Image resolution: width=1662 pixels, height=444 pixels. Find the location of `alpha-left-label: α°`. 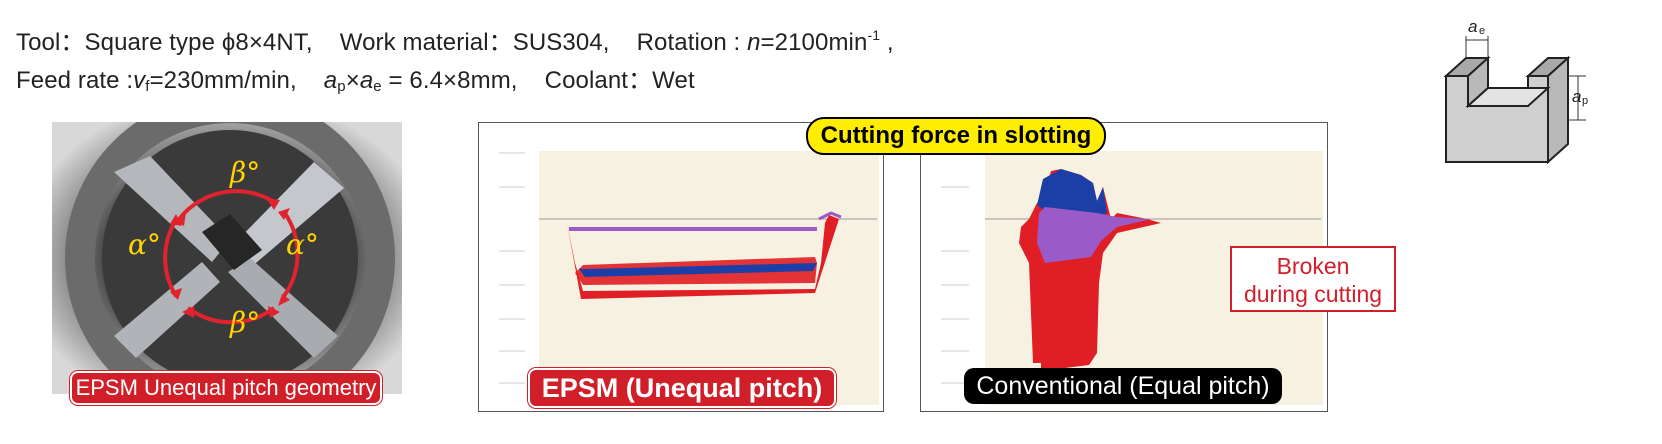

alpha-left-label: α° is located at coordinates (144, 244).